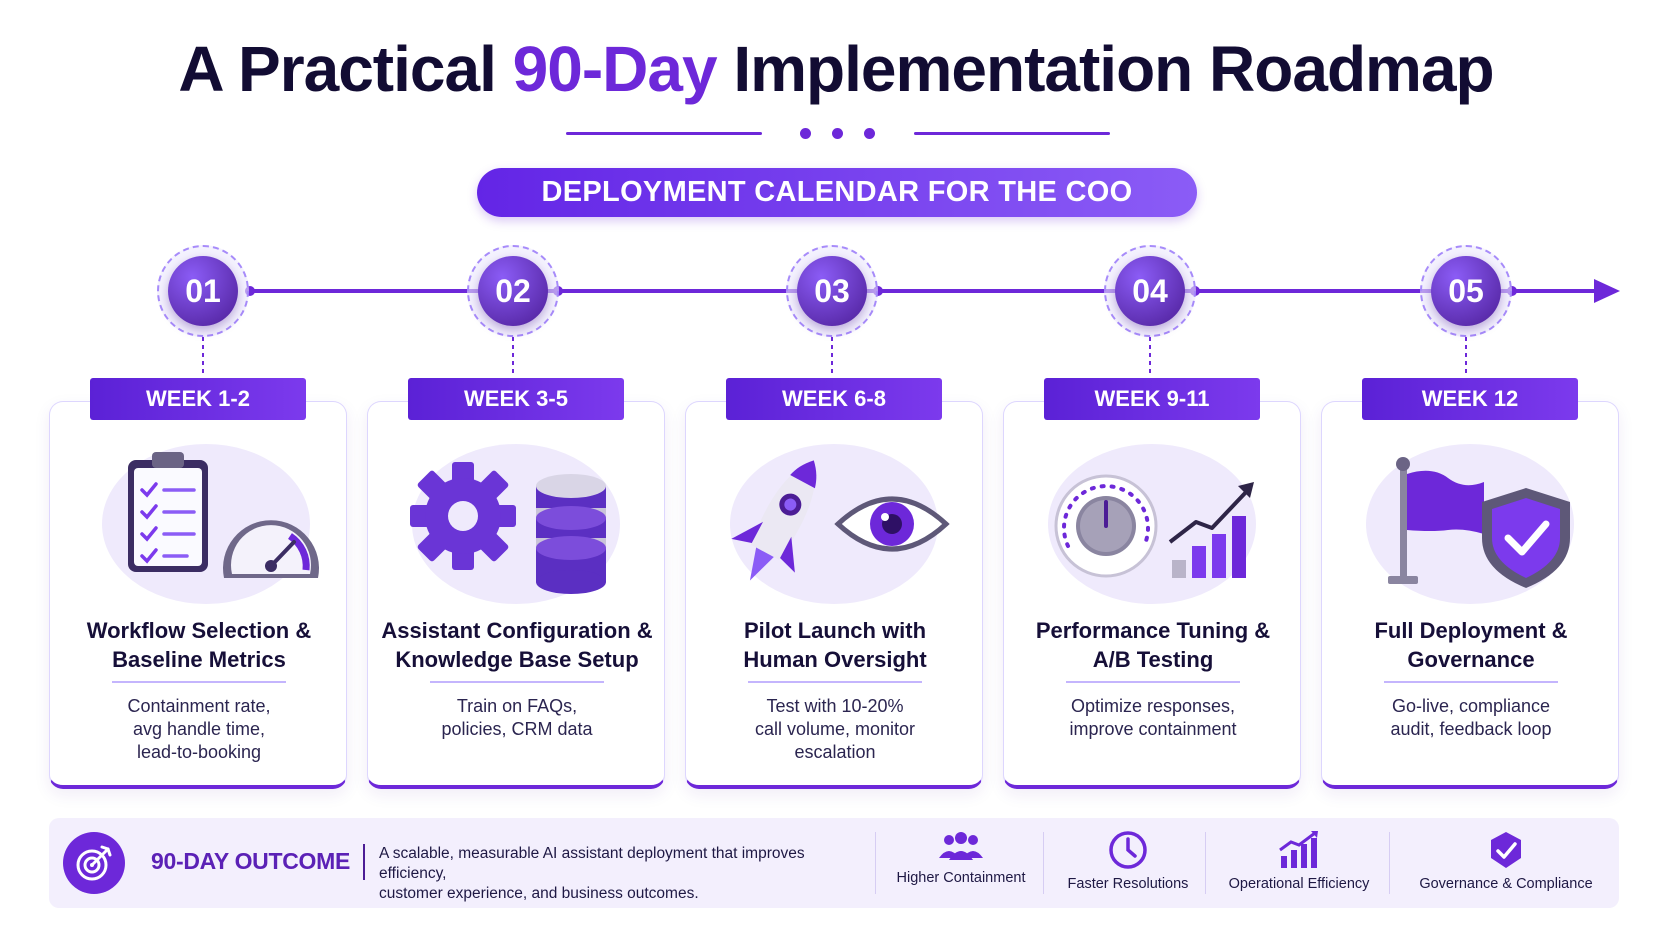 Image resolution: width=1672 pixels, height=941 pixels. Describe the element at coordinates (1436, 520) in the screenshot. I see `flag-icon` at that location.